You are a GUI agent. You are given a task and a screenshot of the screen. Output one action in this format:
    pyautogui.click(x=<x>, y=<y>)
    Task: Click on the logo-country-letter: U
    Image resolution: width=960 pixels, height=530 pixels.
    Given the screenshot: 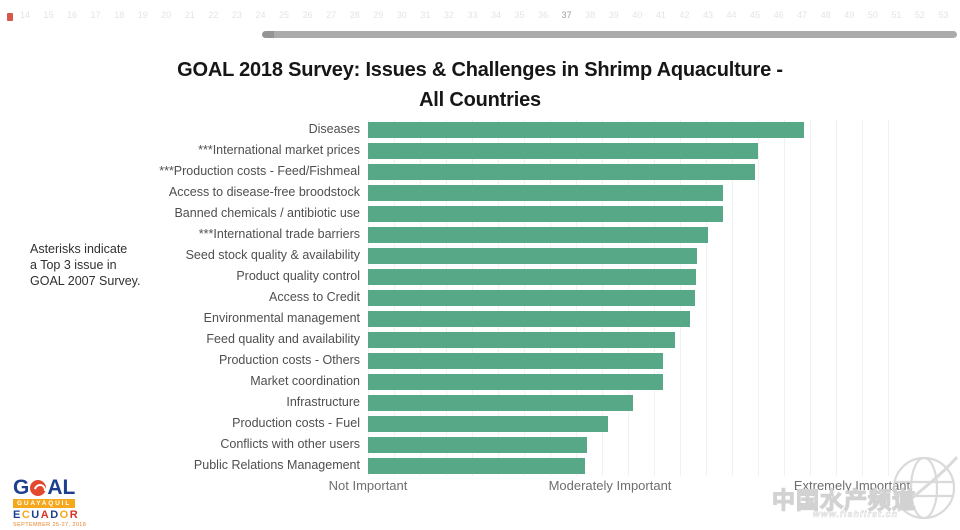 What is the action you would take?
    pyautogui.click(x=36, y=515)
    